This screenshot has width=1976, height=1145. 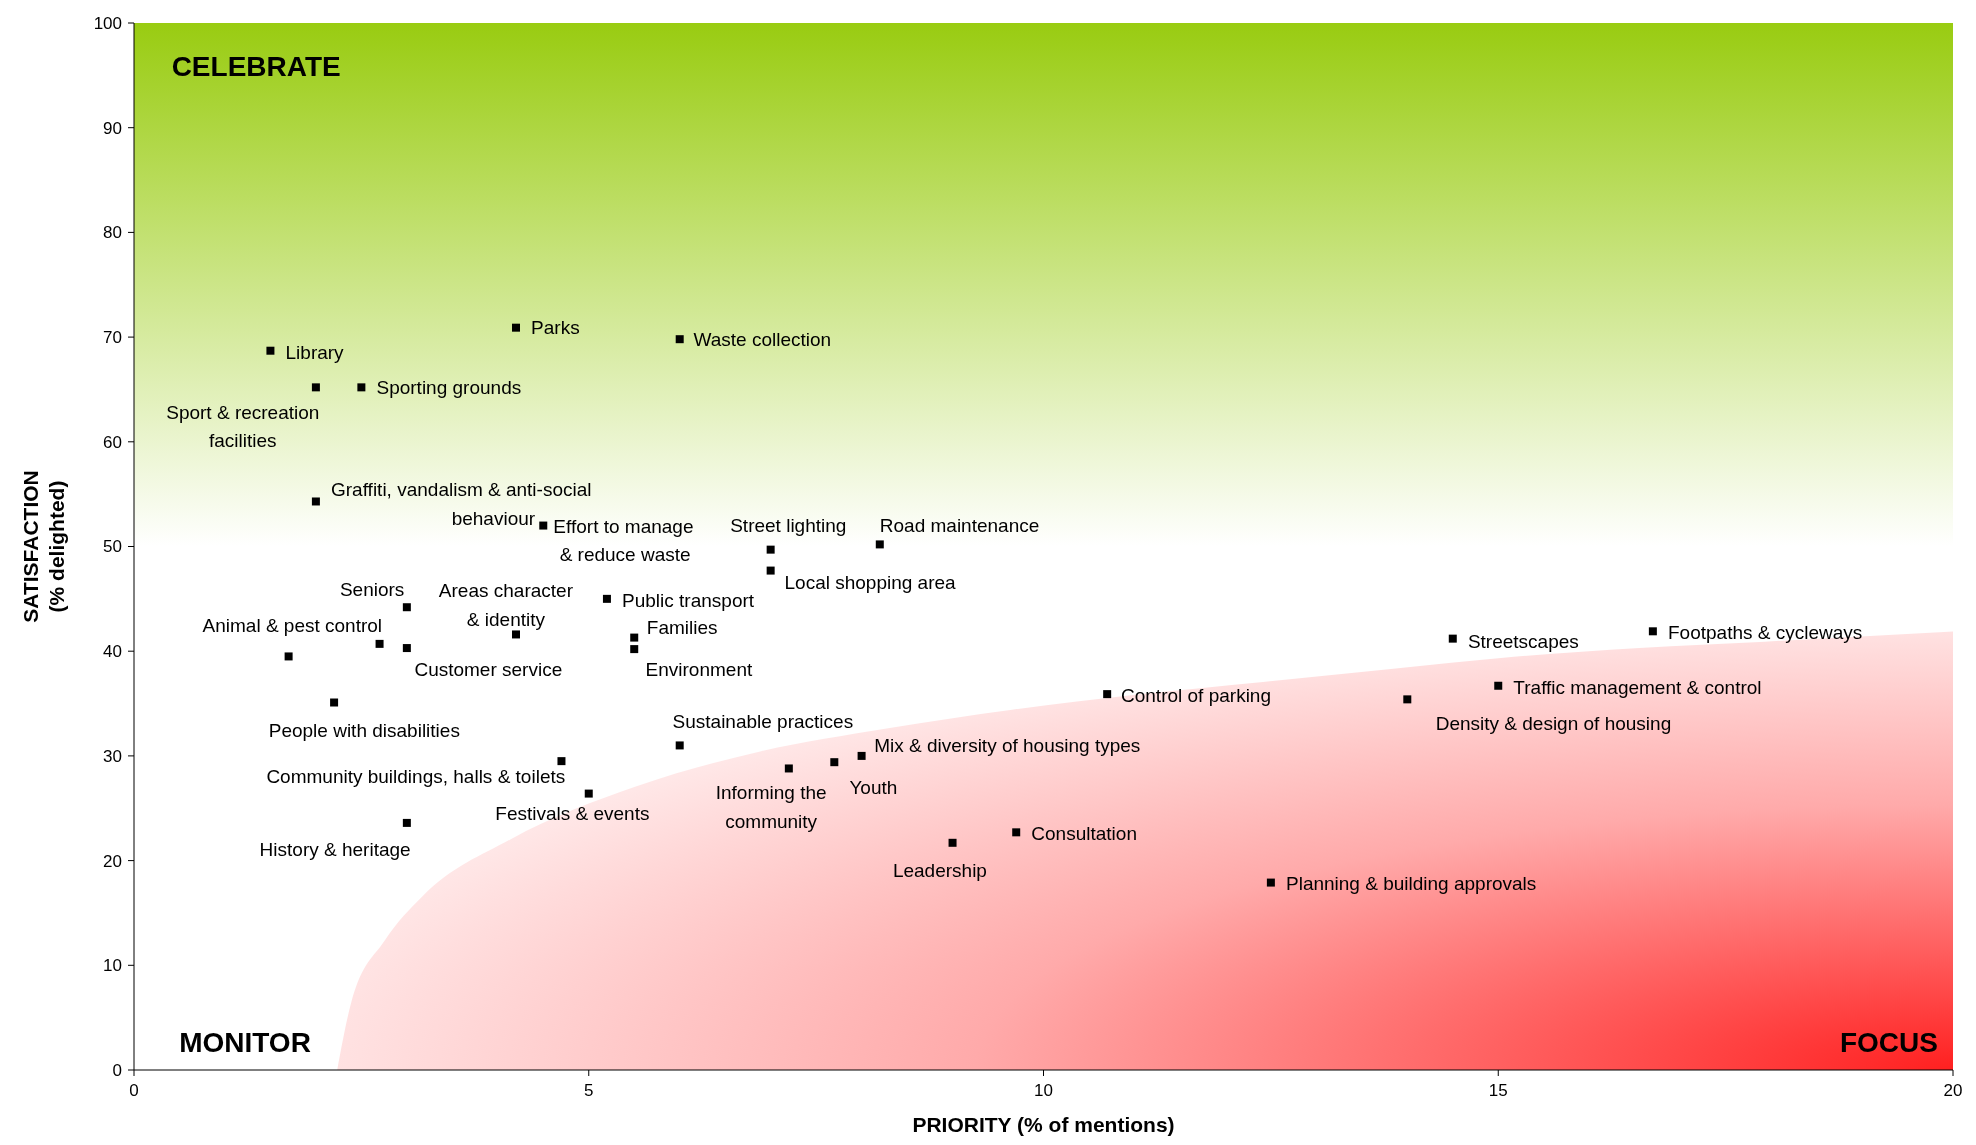 I want to click on annotation: Streetscapes, so click(x=1523, y=641).